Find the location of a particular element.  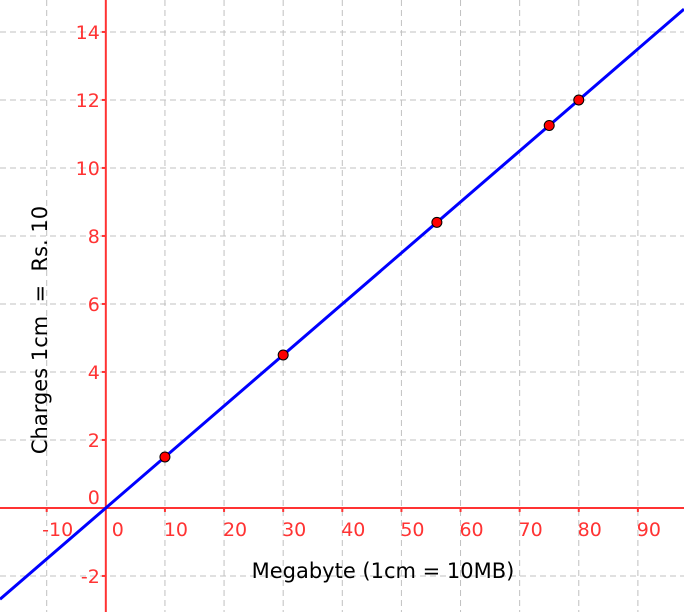

y-tick-label: 4 is located at coordinates (94, 373).